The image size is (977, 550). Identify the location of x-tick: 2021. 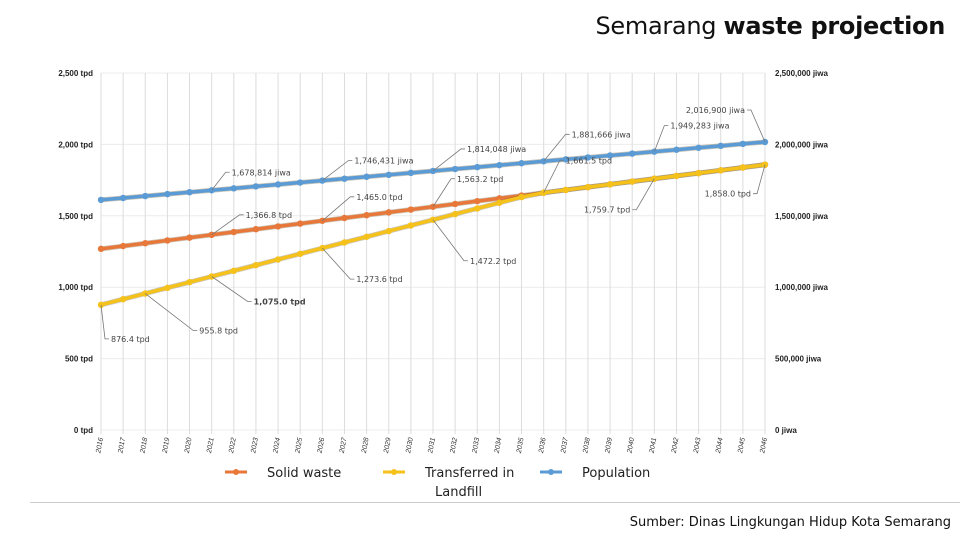
(211, 446).